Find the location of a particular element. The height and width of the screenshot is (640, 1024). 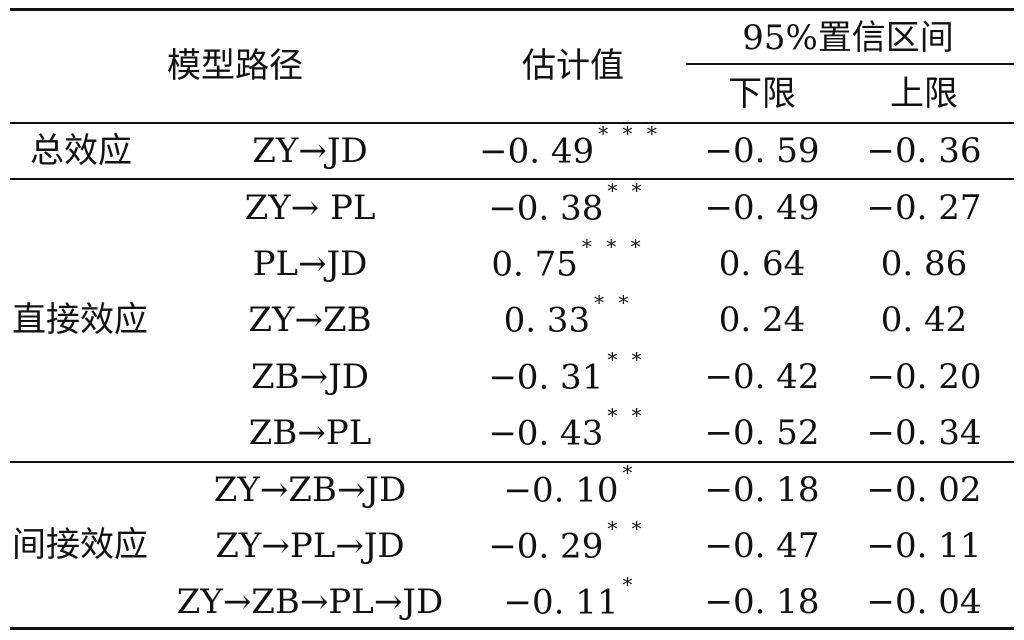

row-estimate: −0. 10 * is located at coordinates (570, 485).